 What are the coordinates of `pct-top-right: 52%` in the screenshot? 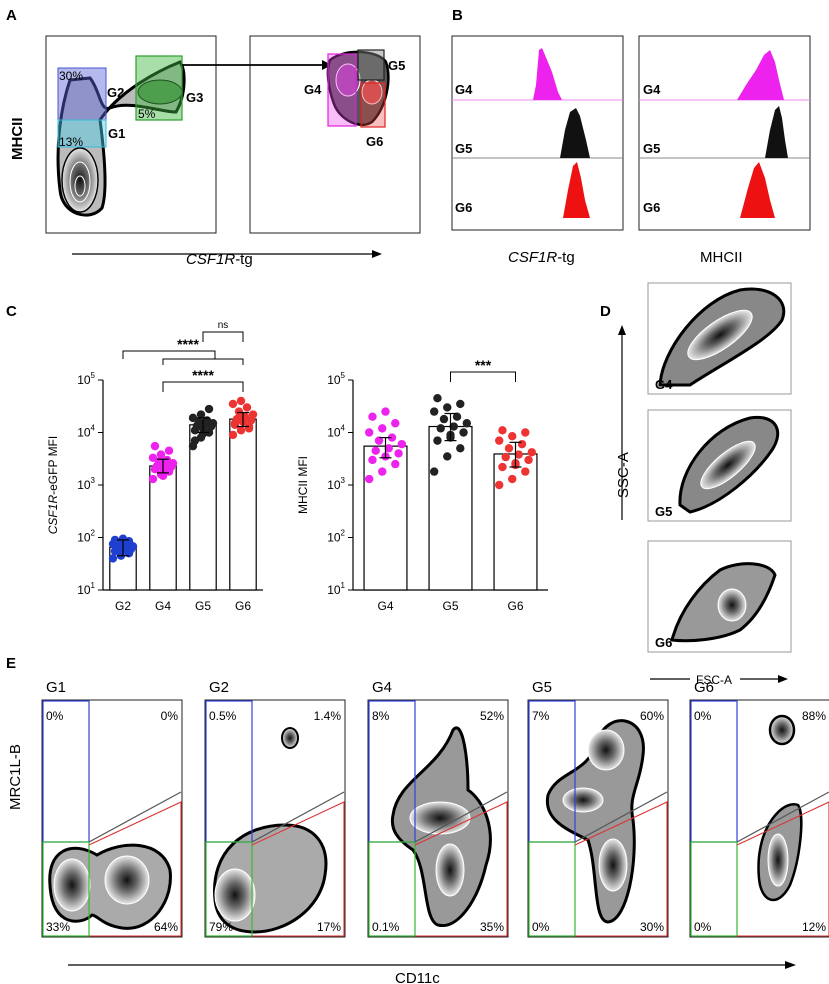 It's located at (492, 716).